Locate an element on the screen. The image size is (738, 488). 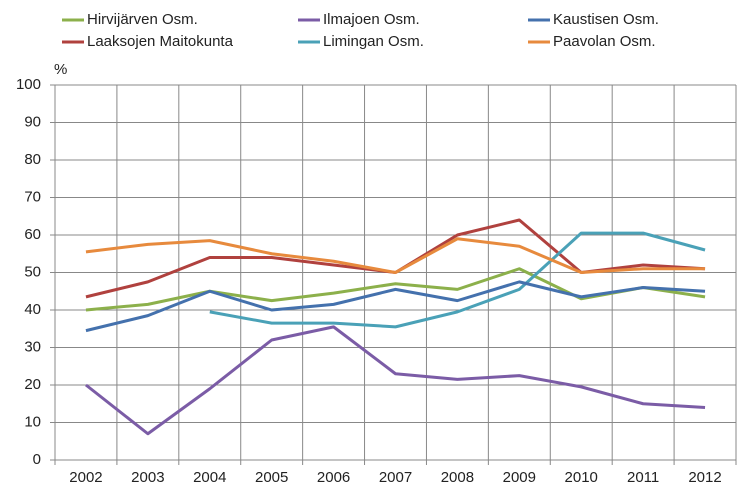
x-tick-label: 2012 is located at coordinates (704, 477).